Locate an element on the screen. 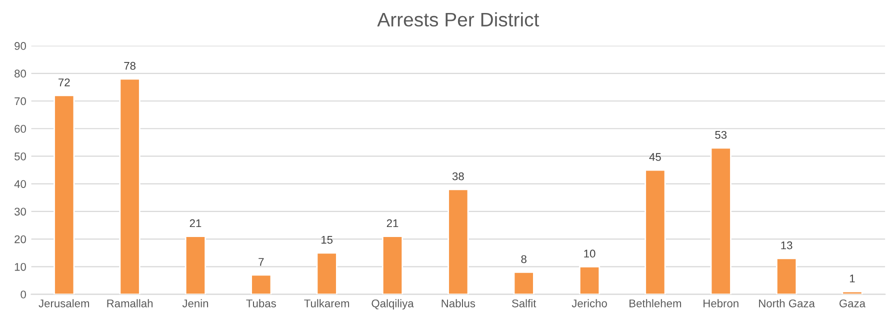 This screenshot has height=327, width=894. x-tick-label: North Gaza is located at coordinates (787, 303).